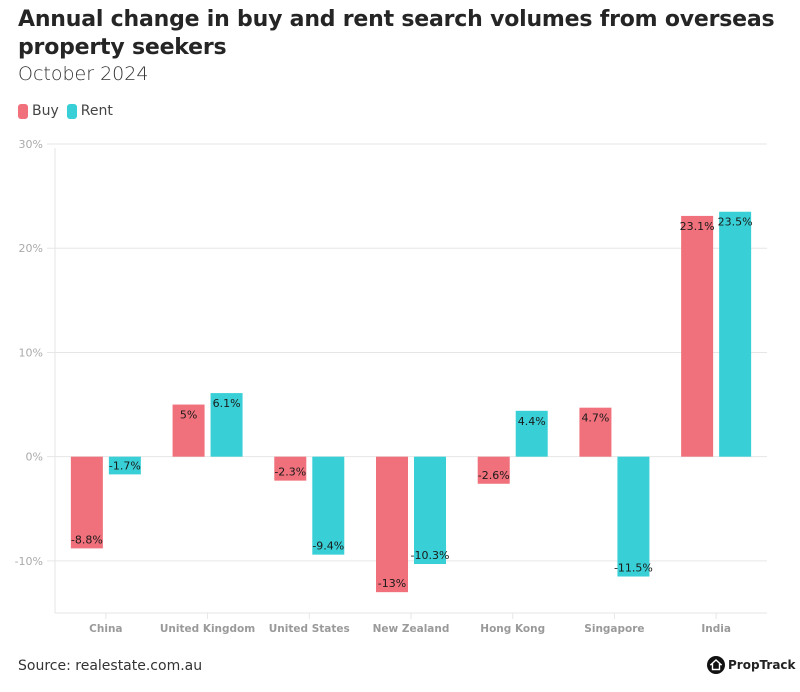 This screenshot has height=692, width=800. Describe the element at coordinates (29, 561) in the screenshot. I see `y-tick-label: -10%` at that location.